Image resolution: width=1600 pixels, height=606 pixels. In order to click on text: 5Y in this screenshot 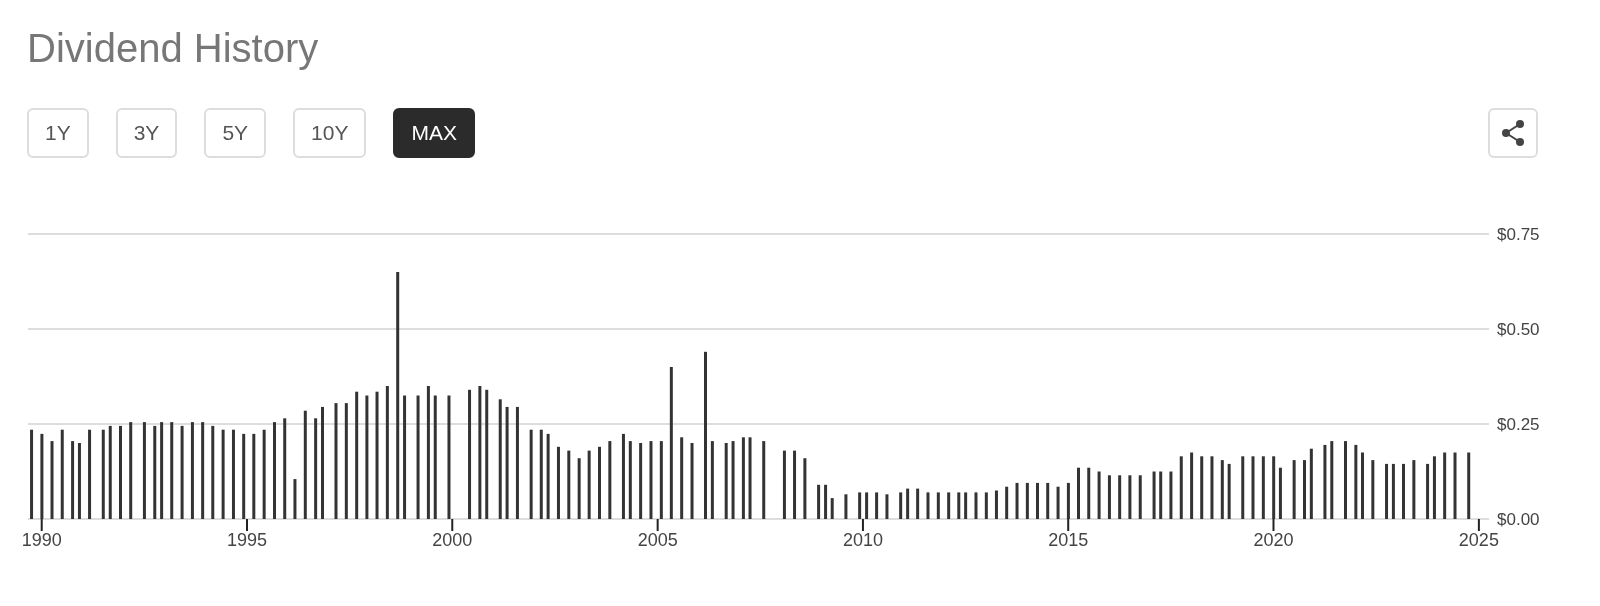, I will do `click(235, 133)`.